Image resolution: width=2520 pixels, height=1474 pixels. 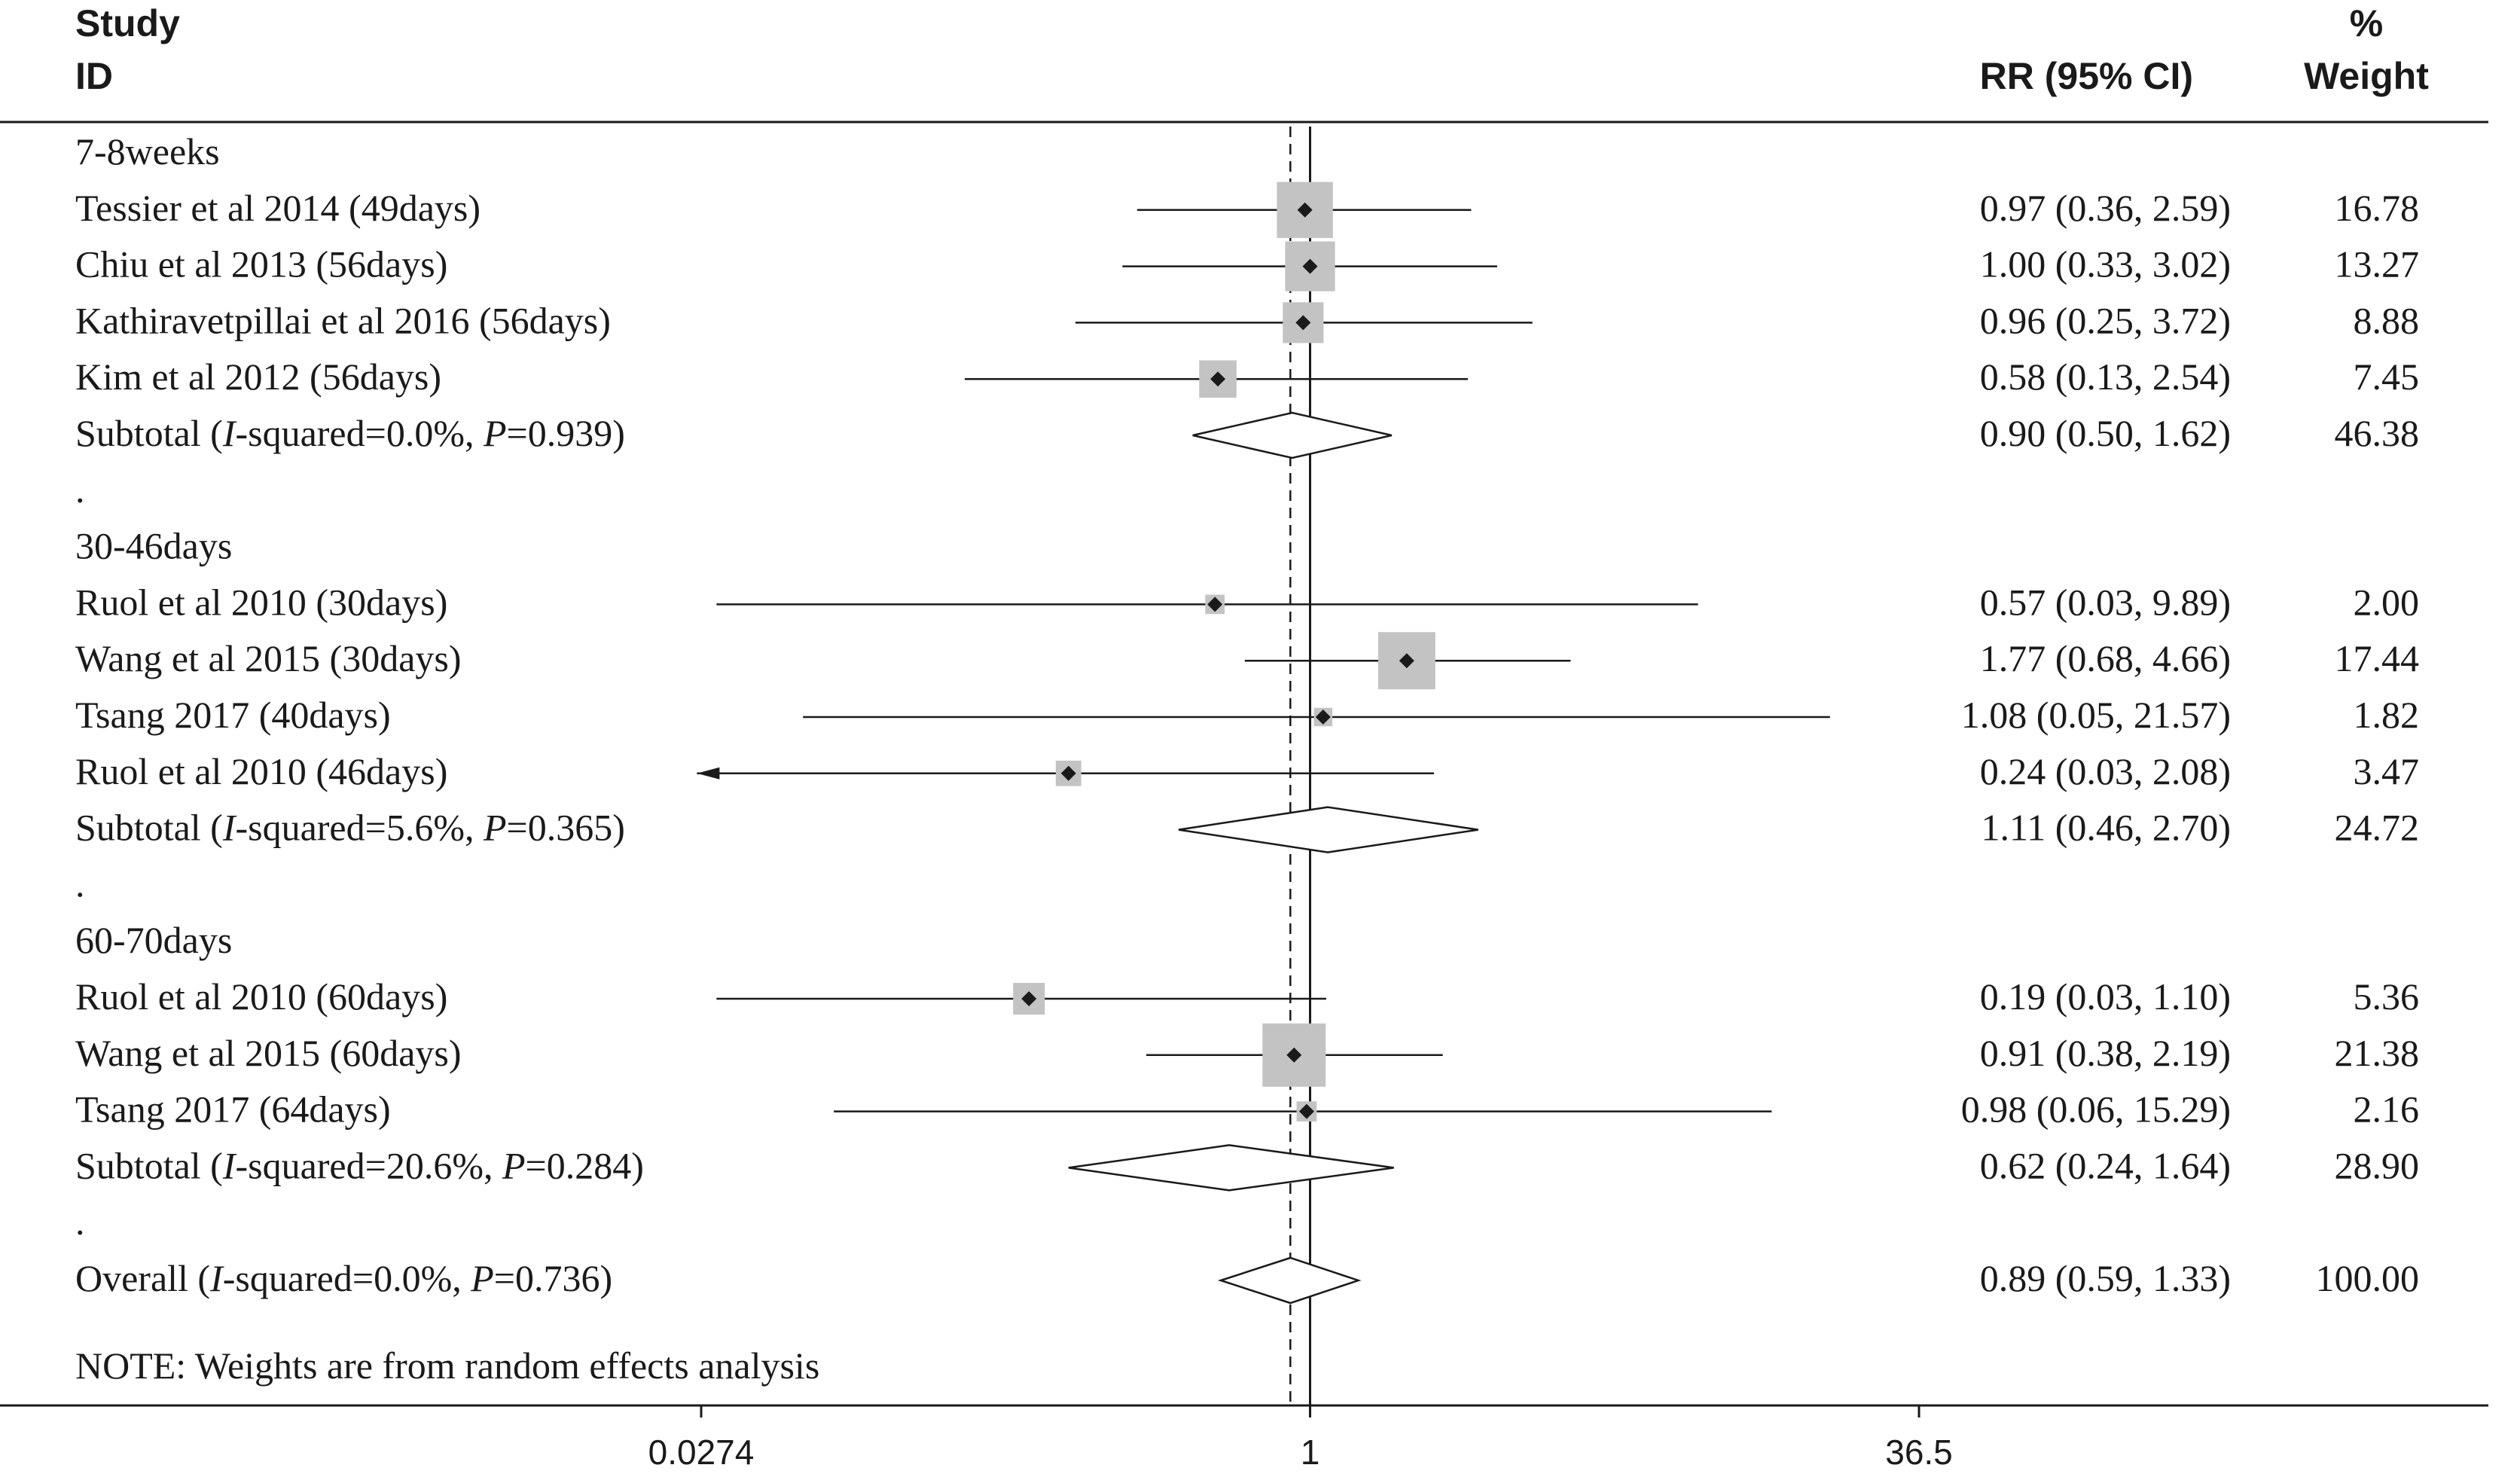 What do you see at coordinates (2105, 1165) in the screenshot?
I see `rr-ci-value: 0.62 (0.24, 1.64)` at bounding box center [2105, 1165].